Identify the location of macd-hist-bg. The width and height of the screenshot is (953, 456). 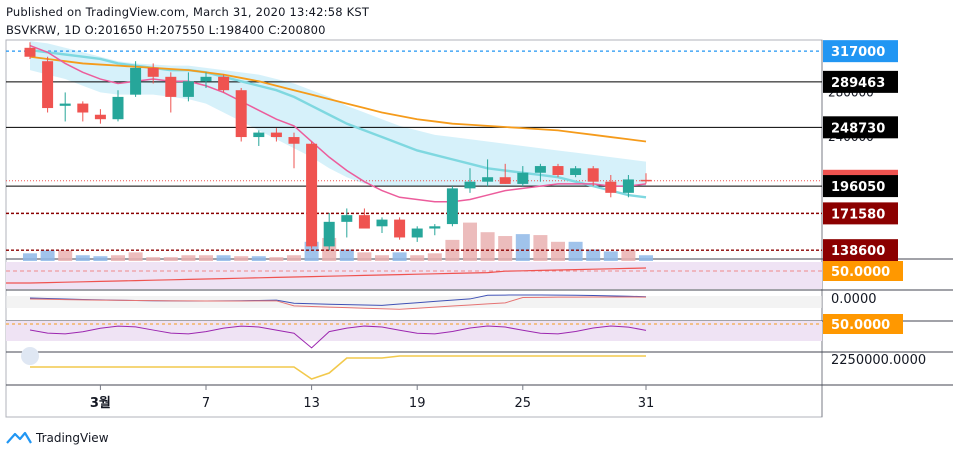
(414, 302).